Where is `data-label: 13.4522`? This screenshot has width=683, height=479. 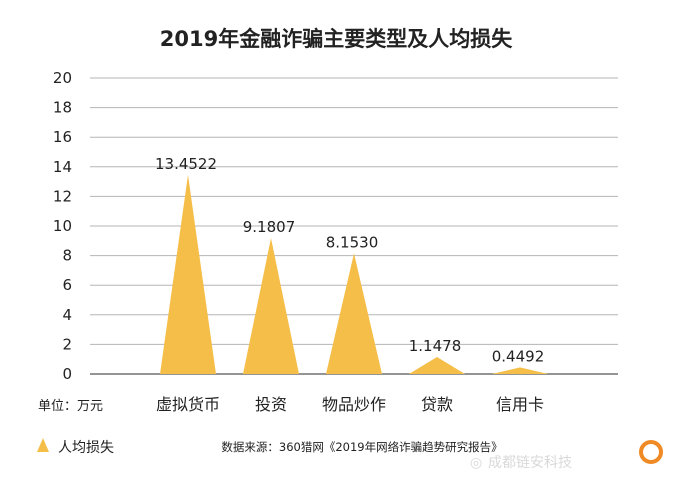 data-label: 13.4522 is located at coordinates (186, 164).